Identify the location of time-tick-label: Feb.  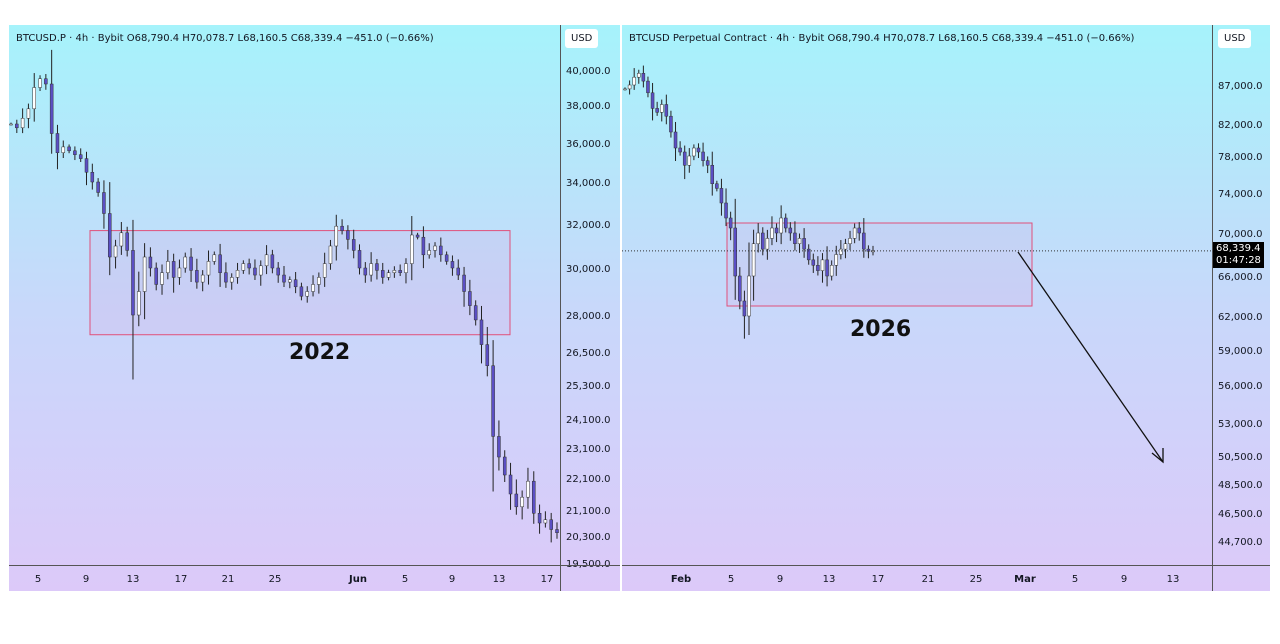
(681, 579).